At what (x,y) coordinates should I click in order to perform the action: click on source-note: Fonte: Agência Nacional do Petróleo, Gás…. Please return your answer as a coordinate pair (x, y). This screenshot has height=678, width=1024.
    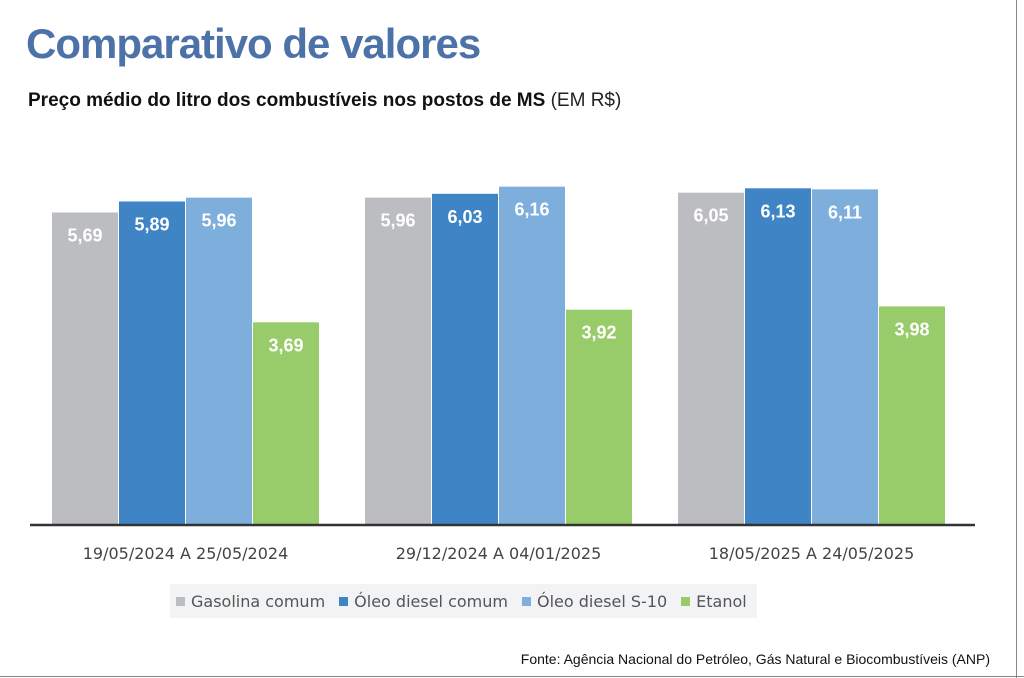
    Looking at the image, I should click on (755, 659).